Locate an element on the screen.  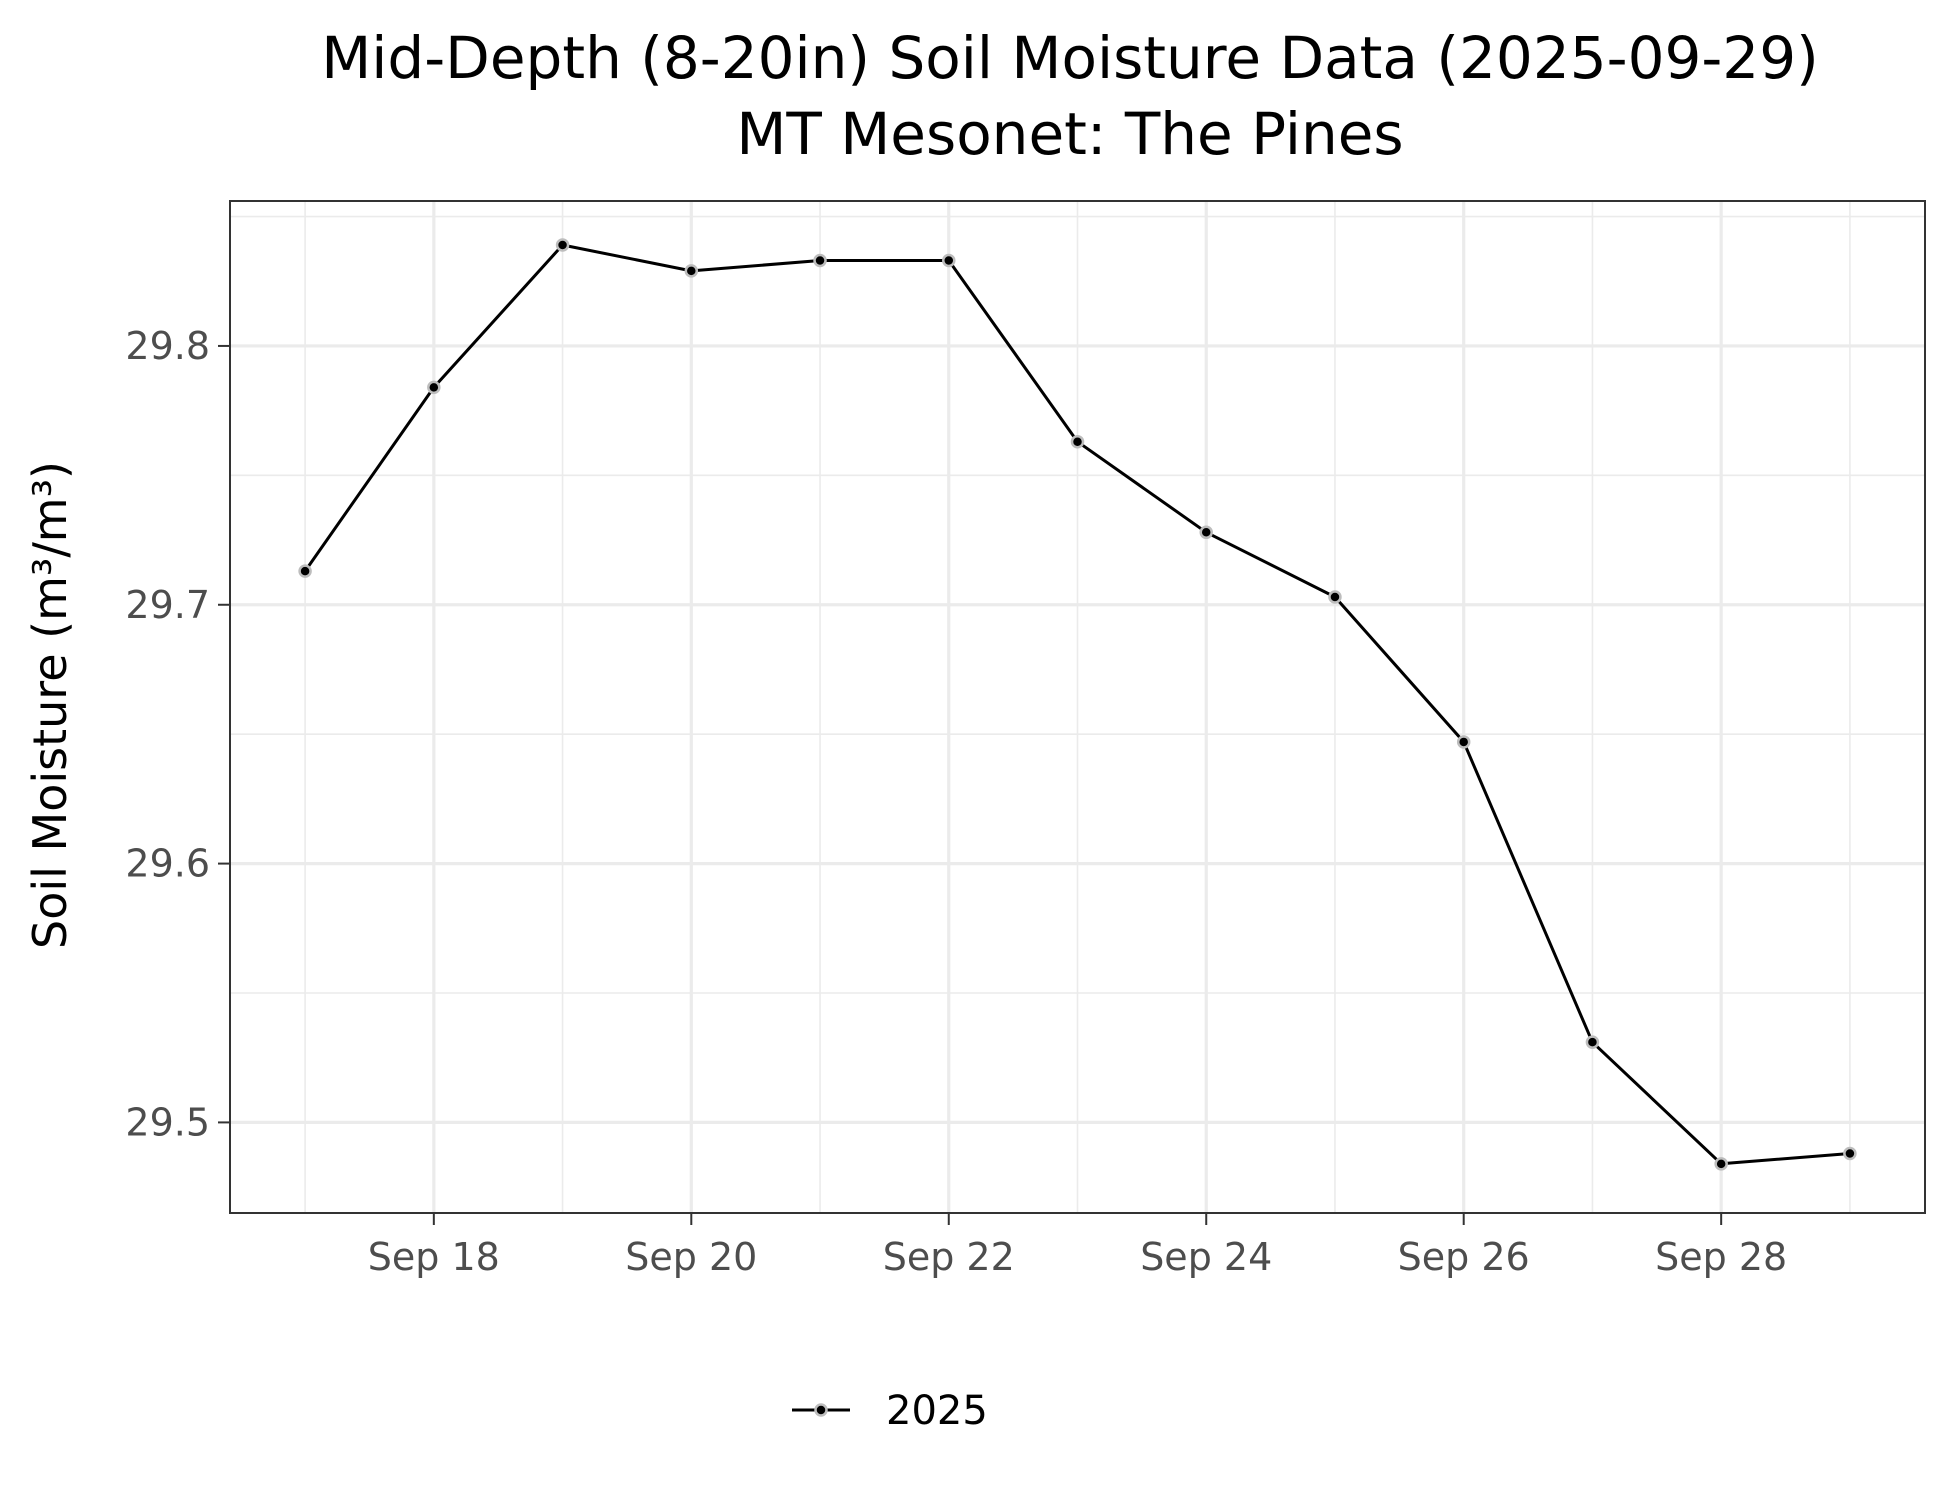
x-tick-label-0: Sep 18 is located at coordinates (434, 1257).